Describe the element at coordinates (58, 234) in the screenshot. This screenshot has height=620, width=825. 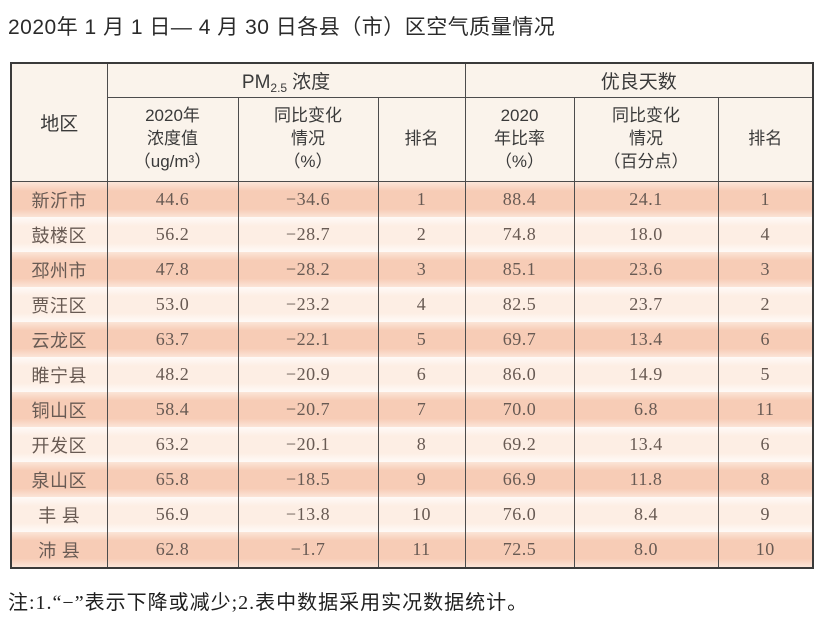
I see `cell-region: 鼓楼区` at that location.